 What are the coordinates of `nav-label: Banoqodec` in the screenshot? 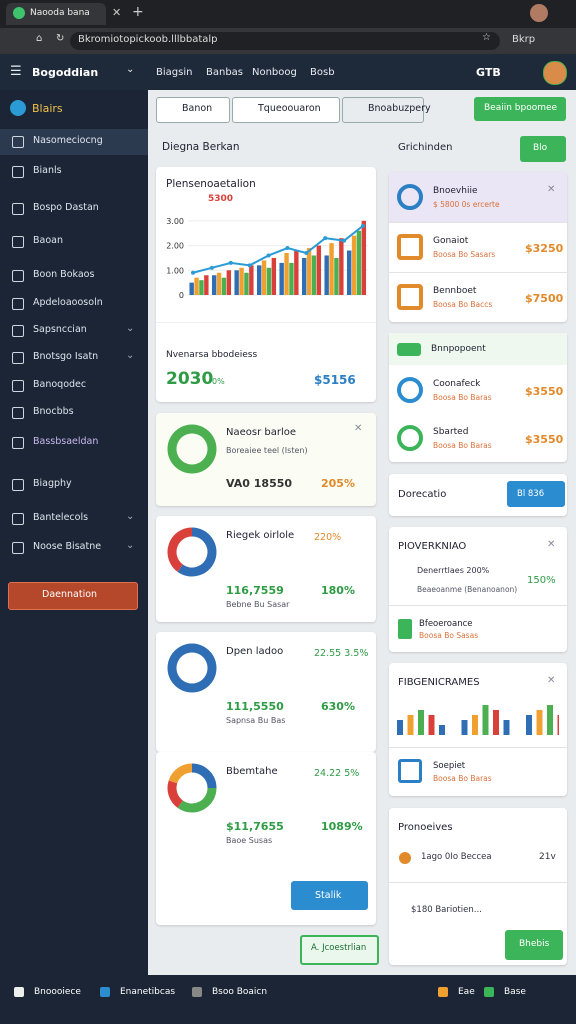 It's located at (60, 384).